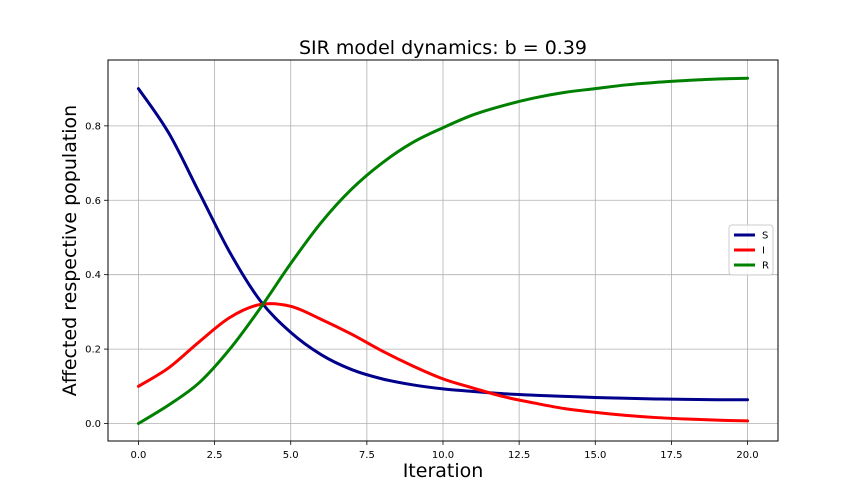  I want to click on y-tick-label: 0.6, so click(93, 201).